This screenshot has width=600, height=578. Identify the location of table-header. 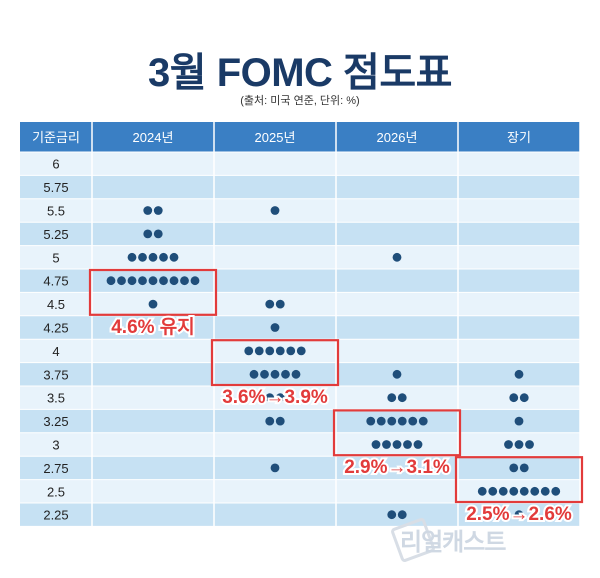
(300, 137).